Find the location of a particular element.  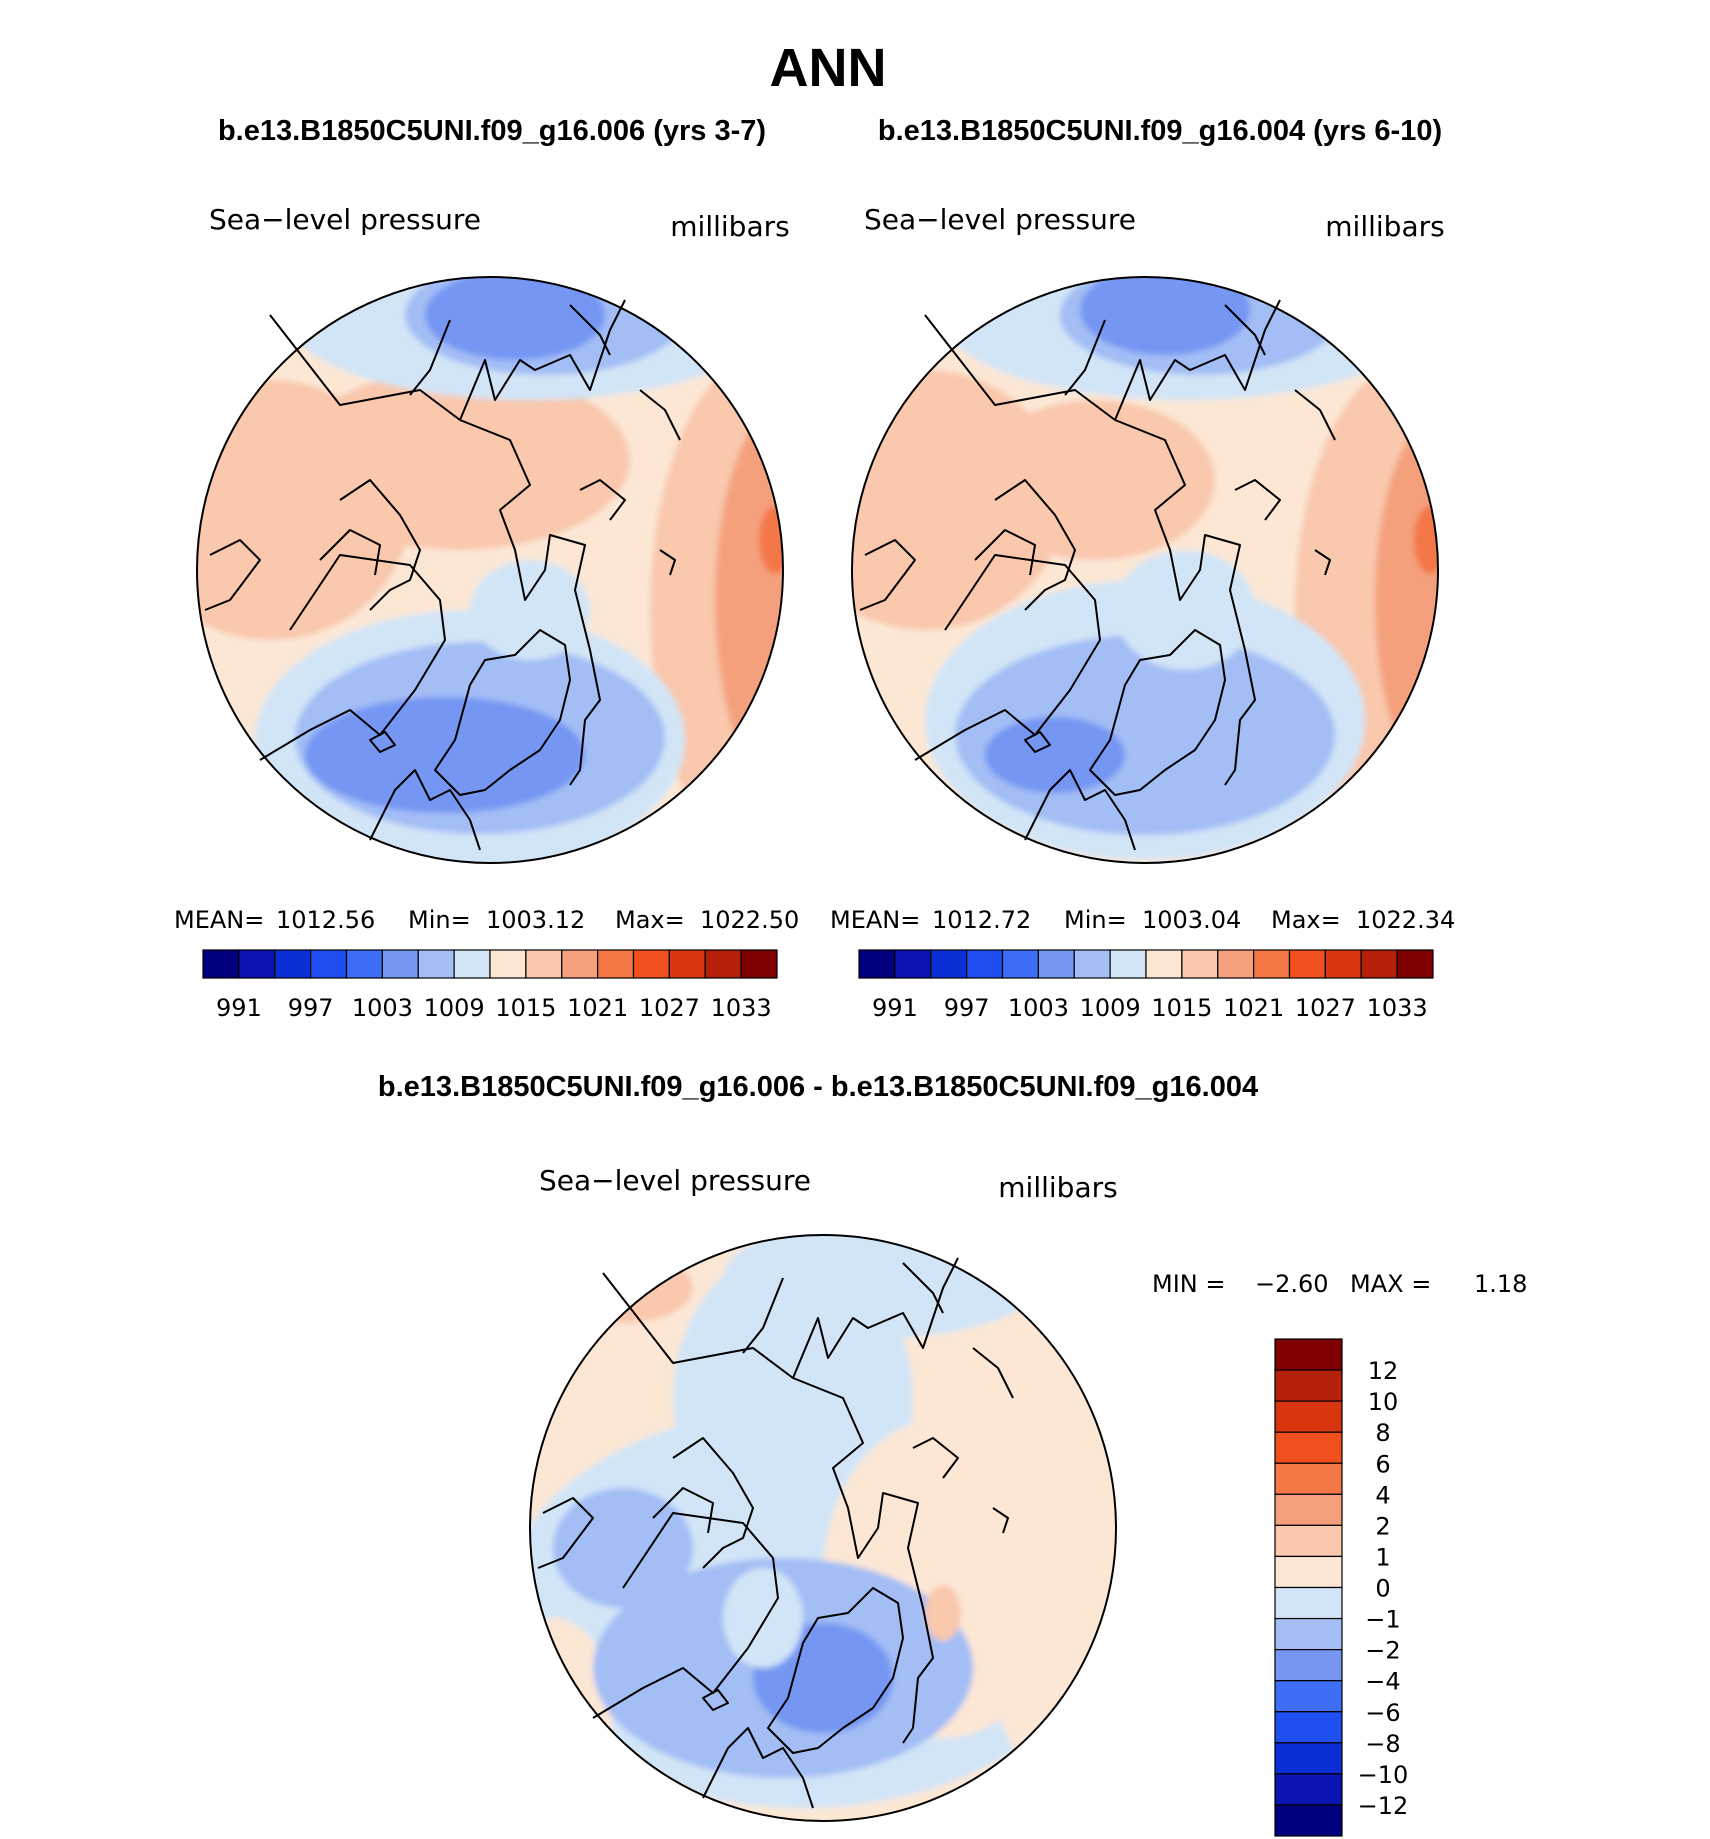

colorbar-tick-label: −2 is located at coordinates (1382, 1651).